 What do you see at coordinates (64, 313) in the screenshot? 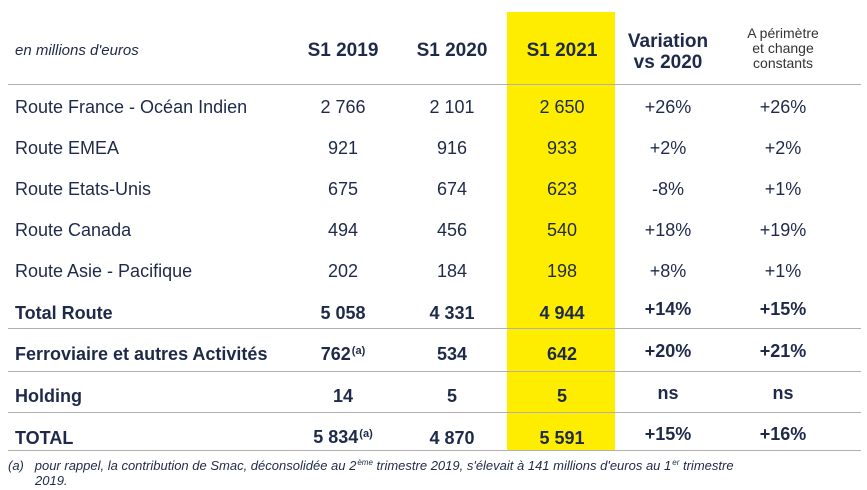
I see `row-label: Total Route` at bounding box center [64, 313].